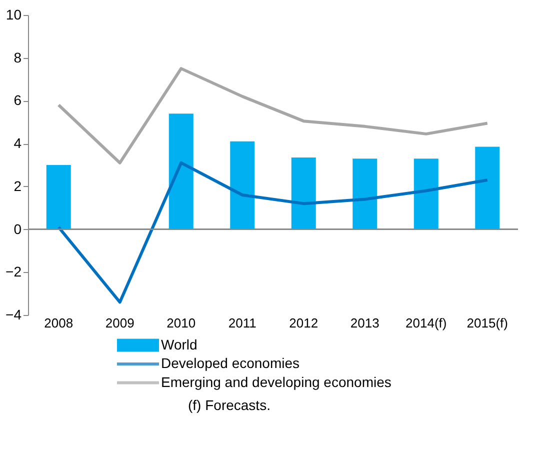  I want to click on x-tick-label: 2013, so click(365, 323).